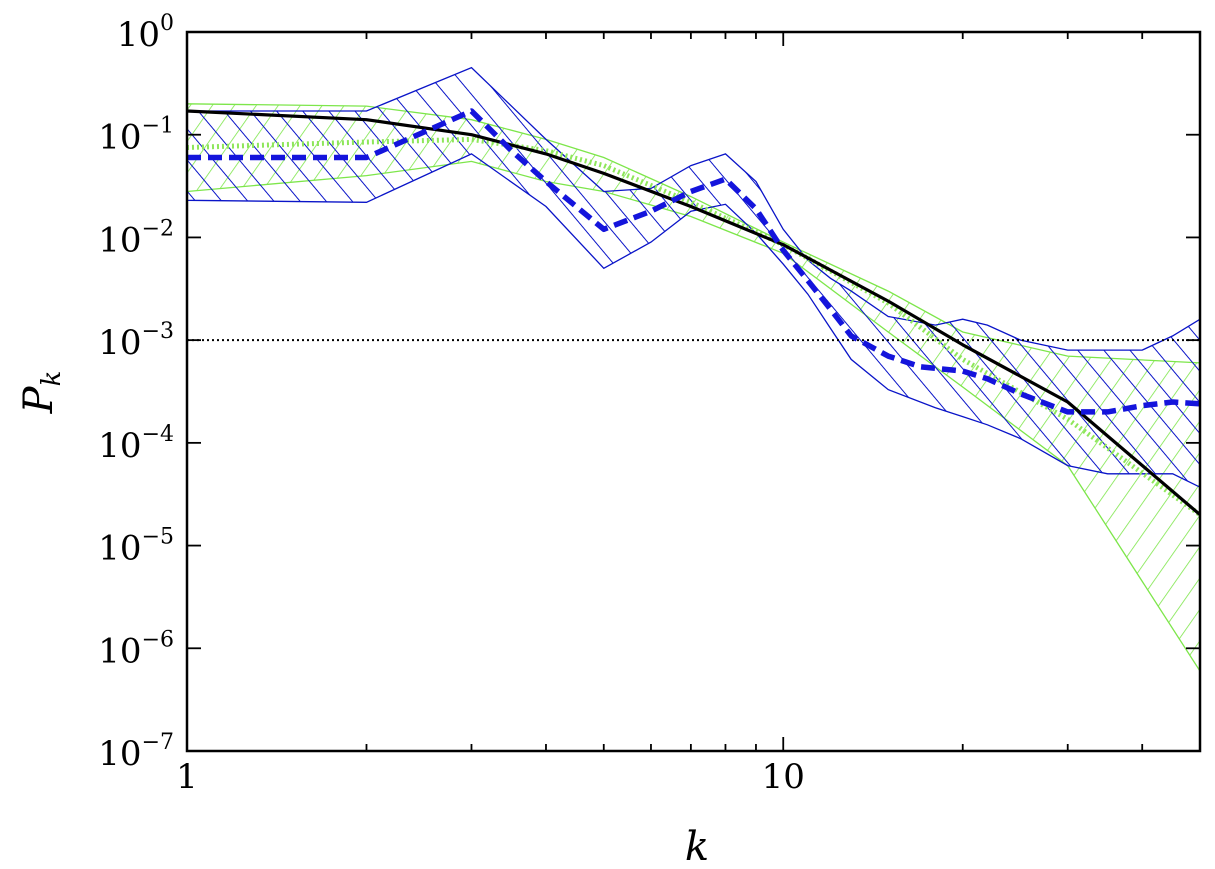 The height and width of the screenshot is (869, 1215). What do you see at coordinates (136, 444) in the screenshot?
I see `y-tick-label: 10⁻⁴` at bounding box center [136, 444].